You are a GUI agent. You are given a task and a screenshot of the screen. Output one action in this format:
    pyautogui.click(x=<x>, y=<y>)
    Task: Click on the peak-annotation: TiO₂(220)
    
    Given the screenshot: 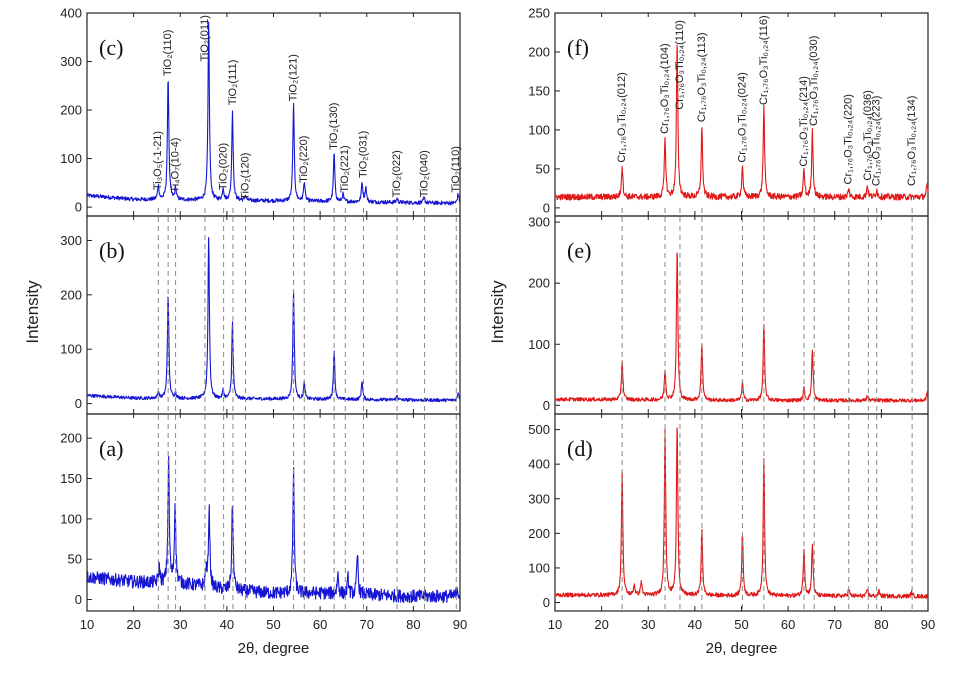 What is the action you would take?
    pyautogui.click(x=304, y=159)
    